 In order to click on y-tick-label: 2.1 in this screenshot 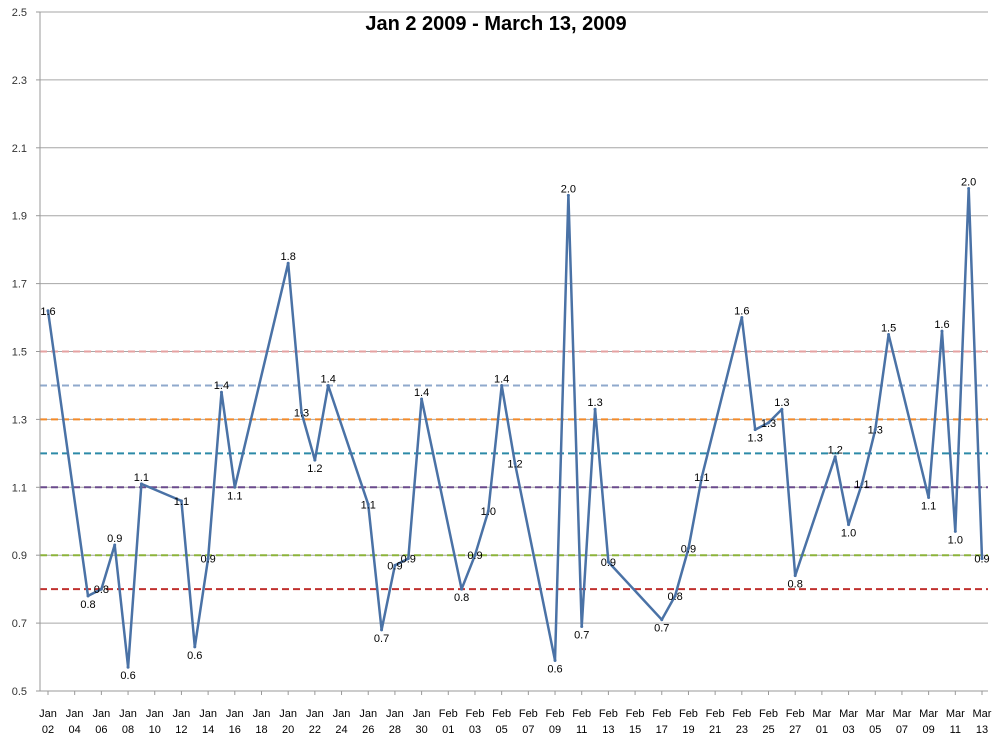, I will do `click(19, 149)`.